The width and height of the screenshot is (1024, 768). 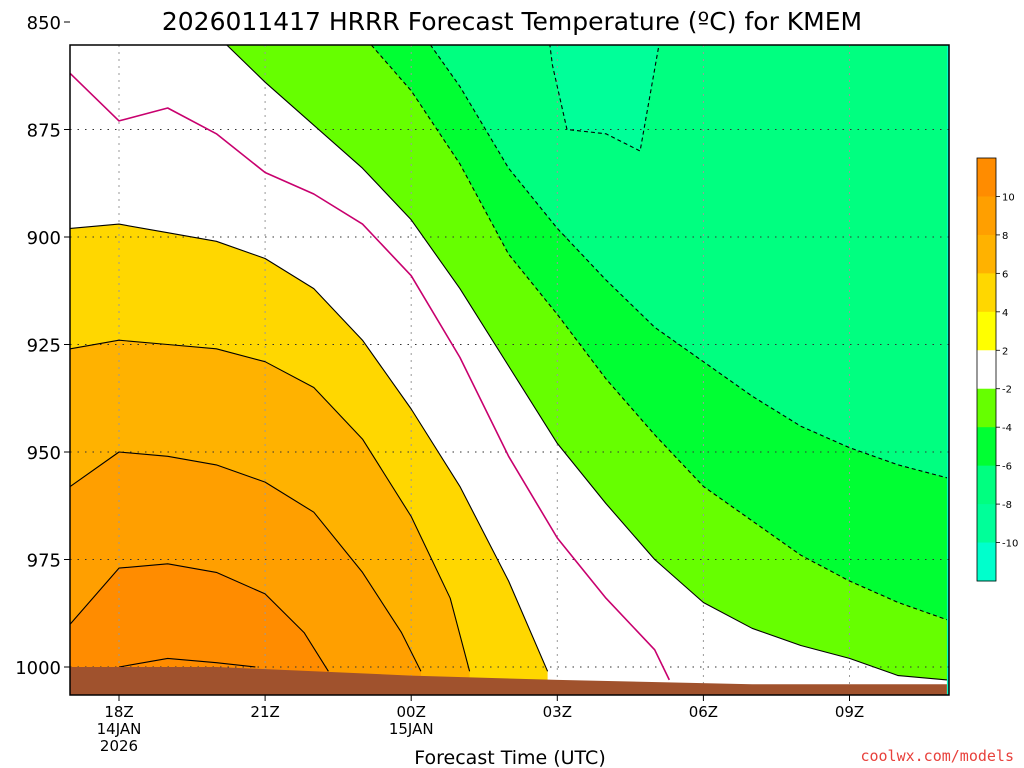 What do you see at coordinates (509, 757) in the screenshot?
I see `x-axis-label: Forecast Time (UTC)` at bounding box center [509, 757].